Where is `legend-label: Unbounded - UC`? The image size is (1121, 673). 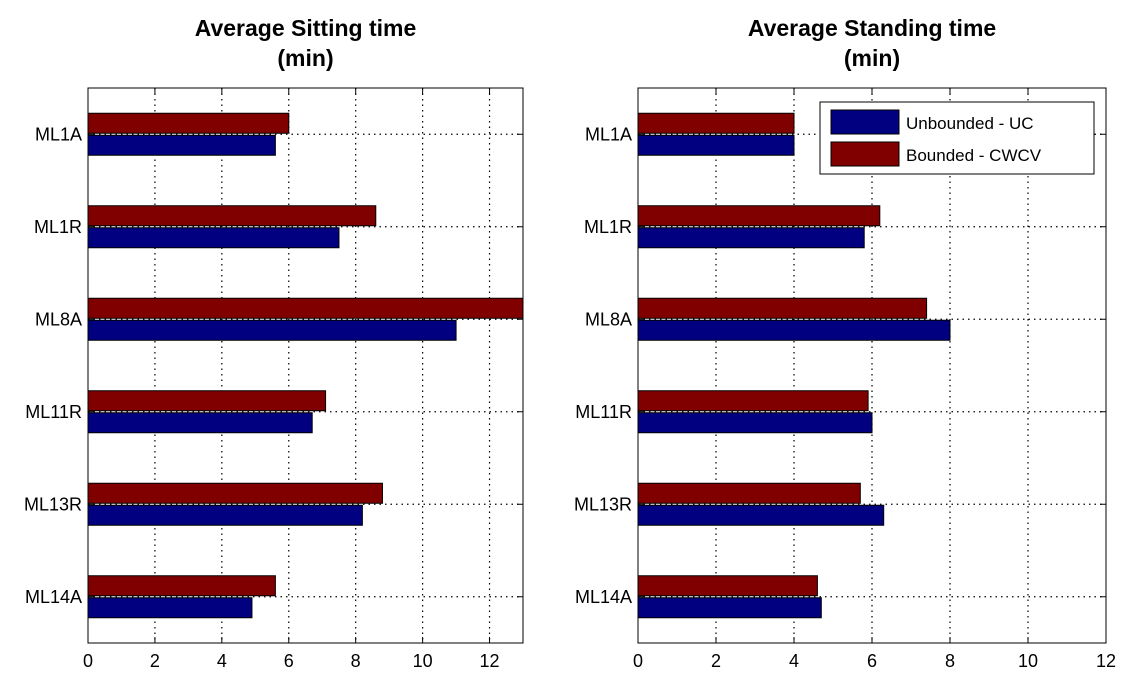 legend-label: Unbounded - UC is located at coordinates (970, 123).